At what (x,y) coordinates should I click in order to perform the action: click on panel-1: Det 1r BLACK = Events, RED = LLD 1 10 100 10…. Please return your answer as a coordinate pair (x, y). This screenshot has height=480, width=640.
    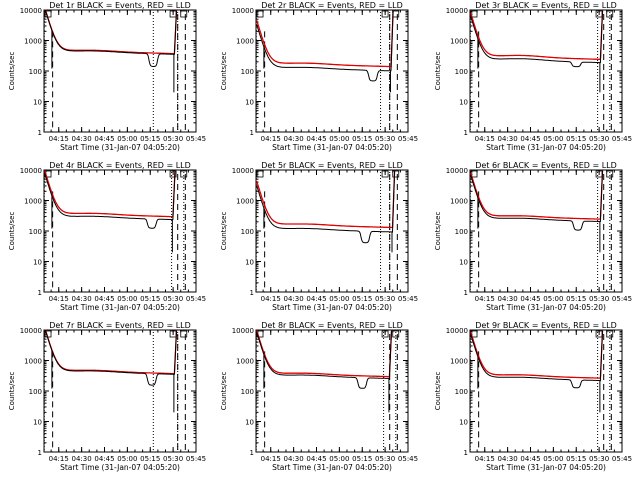
    Looking at the image, I should click on (107, 76).